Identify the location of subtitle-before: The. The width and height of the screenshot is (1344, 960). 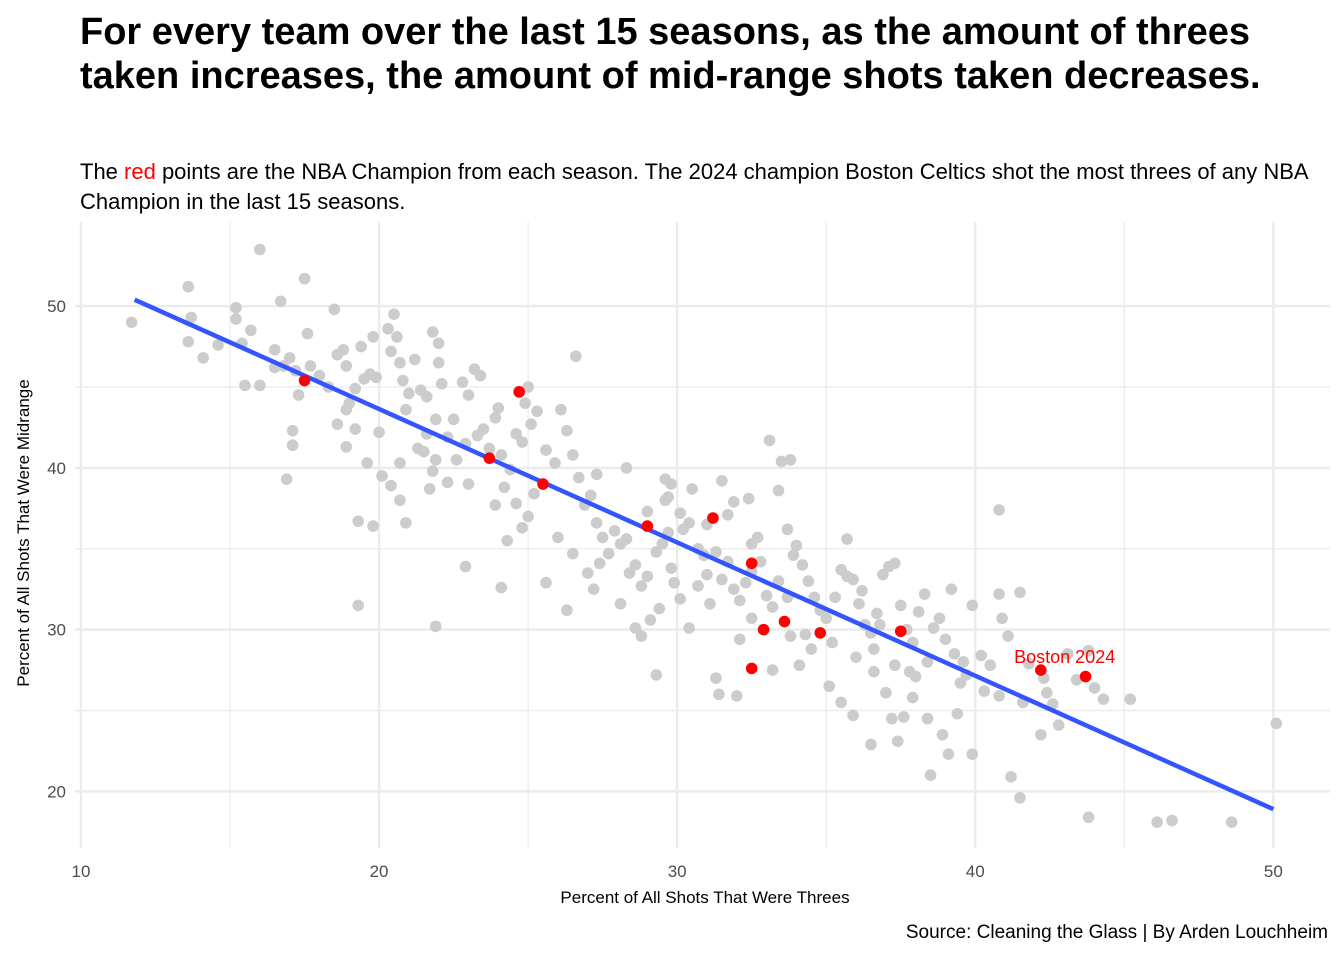
(102, 171).